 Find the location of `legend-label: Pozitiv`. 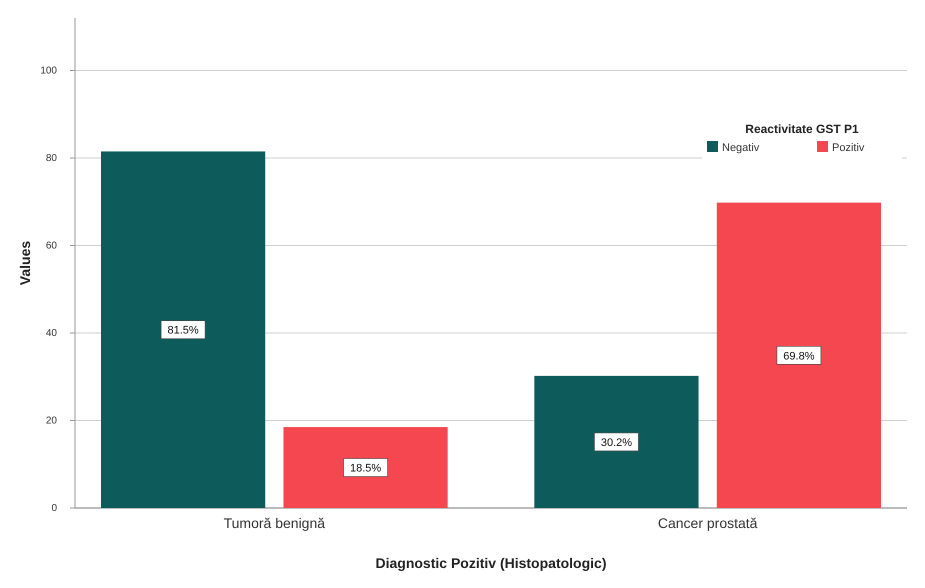

legend-label: Pozitiv is located at coordinates (848, 148).